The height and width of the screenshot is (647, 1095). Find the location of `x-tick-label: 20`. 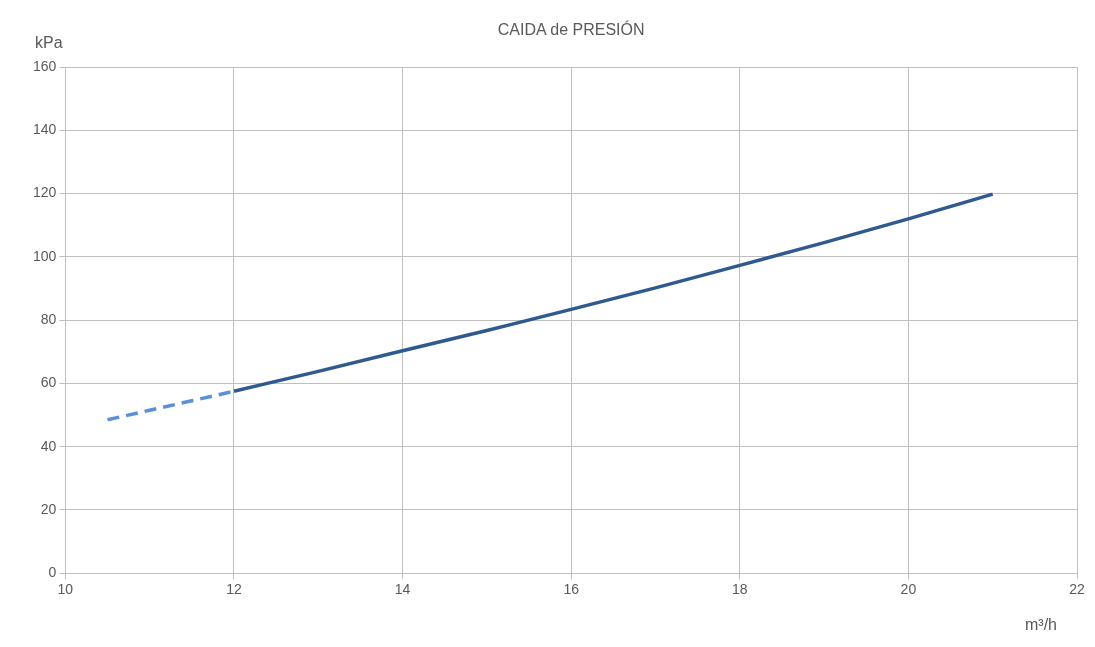

x-tick-label: 20 is located at coordinates (908, 589).